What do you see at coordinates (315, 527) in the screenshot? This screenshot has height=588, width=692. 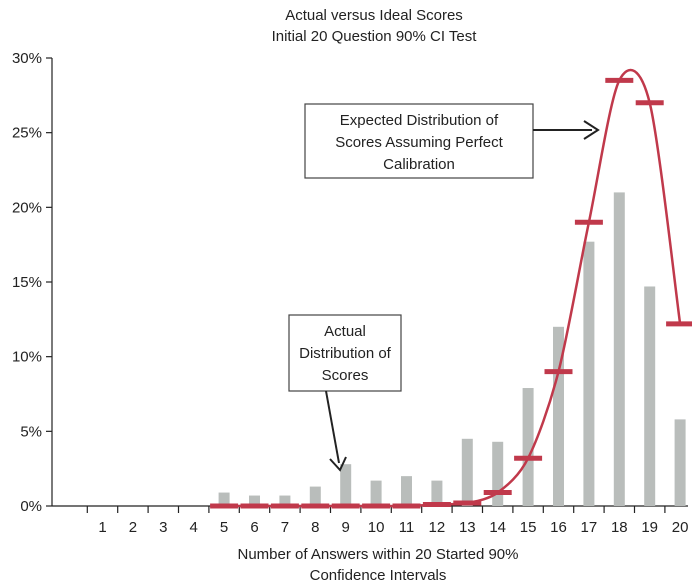 I see `x-tick-label: 8` at bounding box center [315, 527].